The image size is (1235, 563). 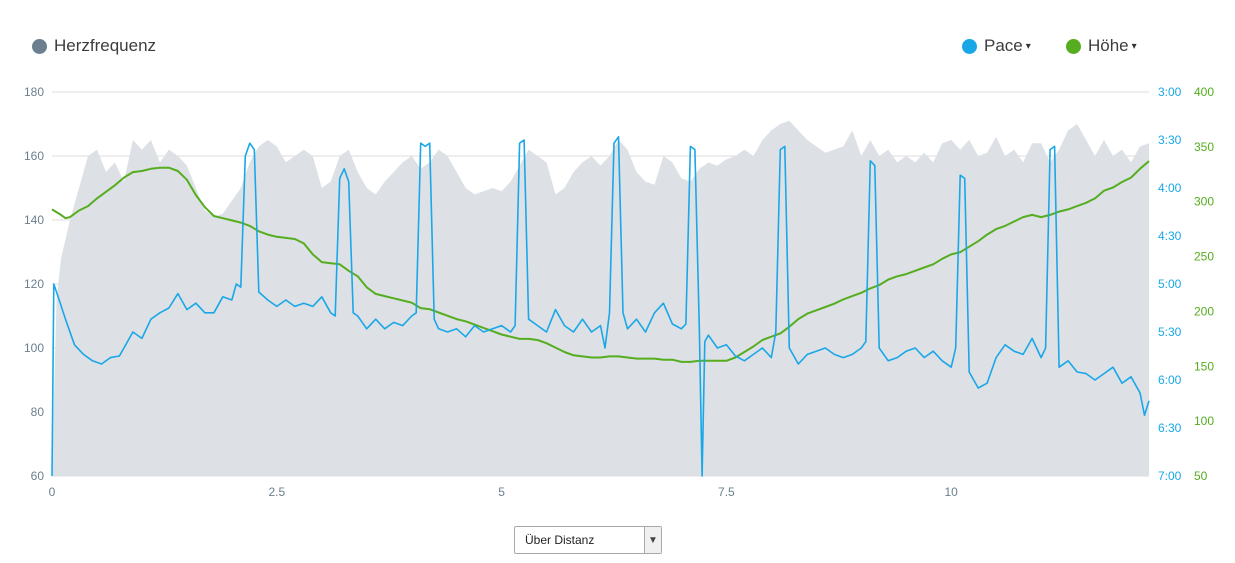 I want to click on legend-pace: Pace ▾, so click(x=996, y=46).